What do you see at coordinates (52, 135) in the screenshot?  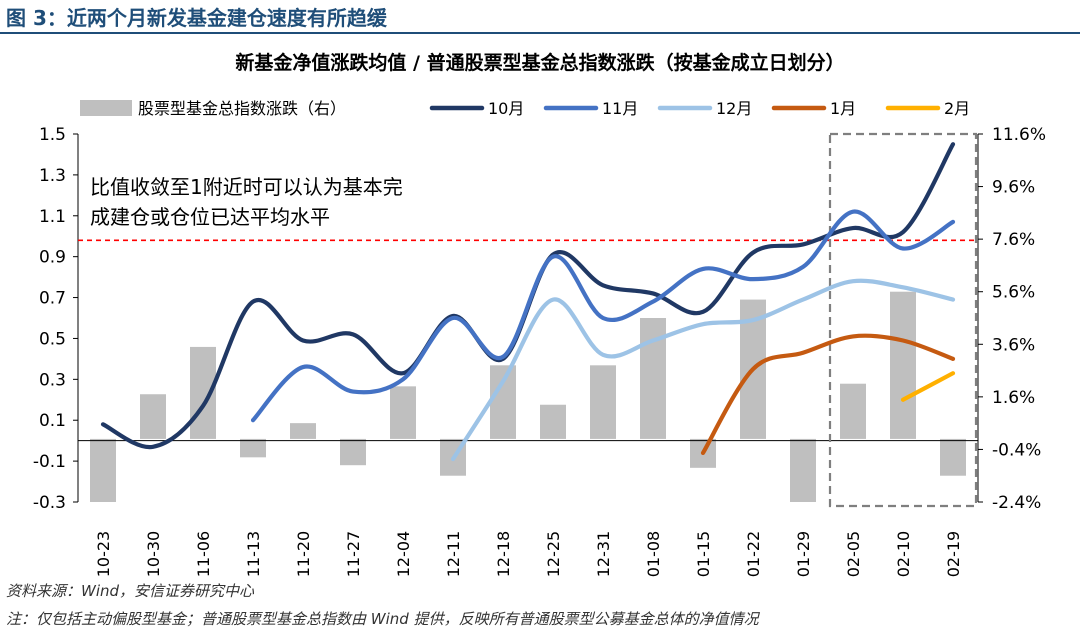 I see `left-tick-label: 1.5` at bounding box center [52, 135].